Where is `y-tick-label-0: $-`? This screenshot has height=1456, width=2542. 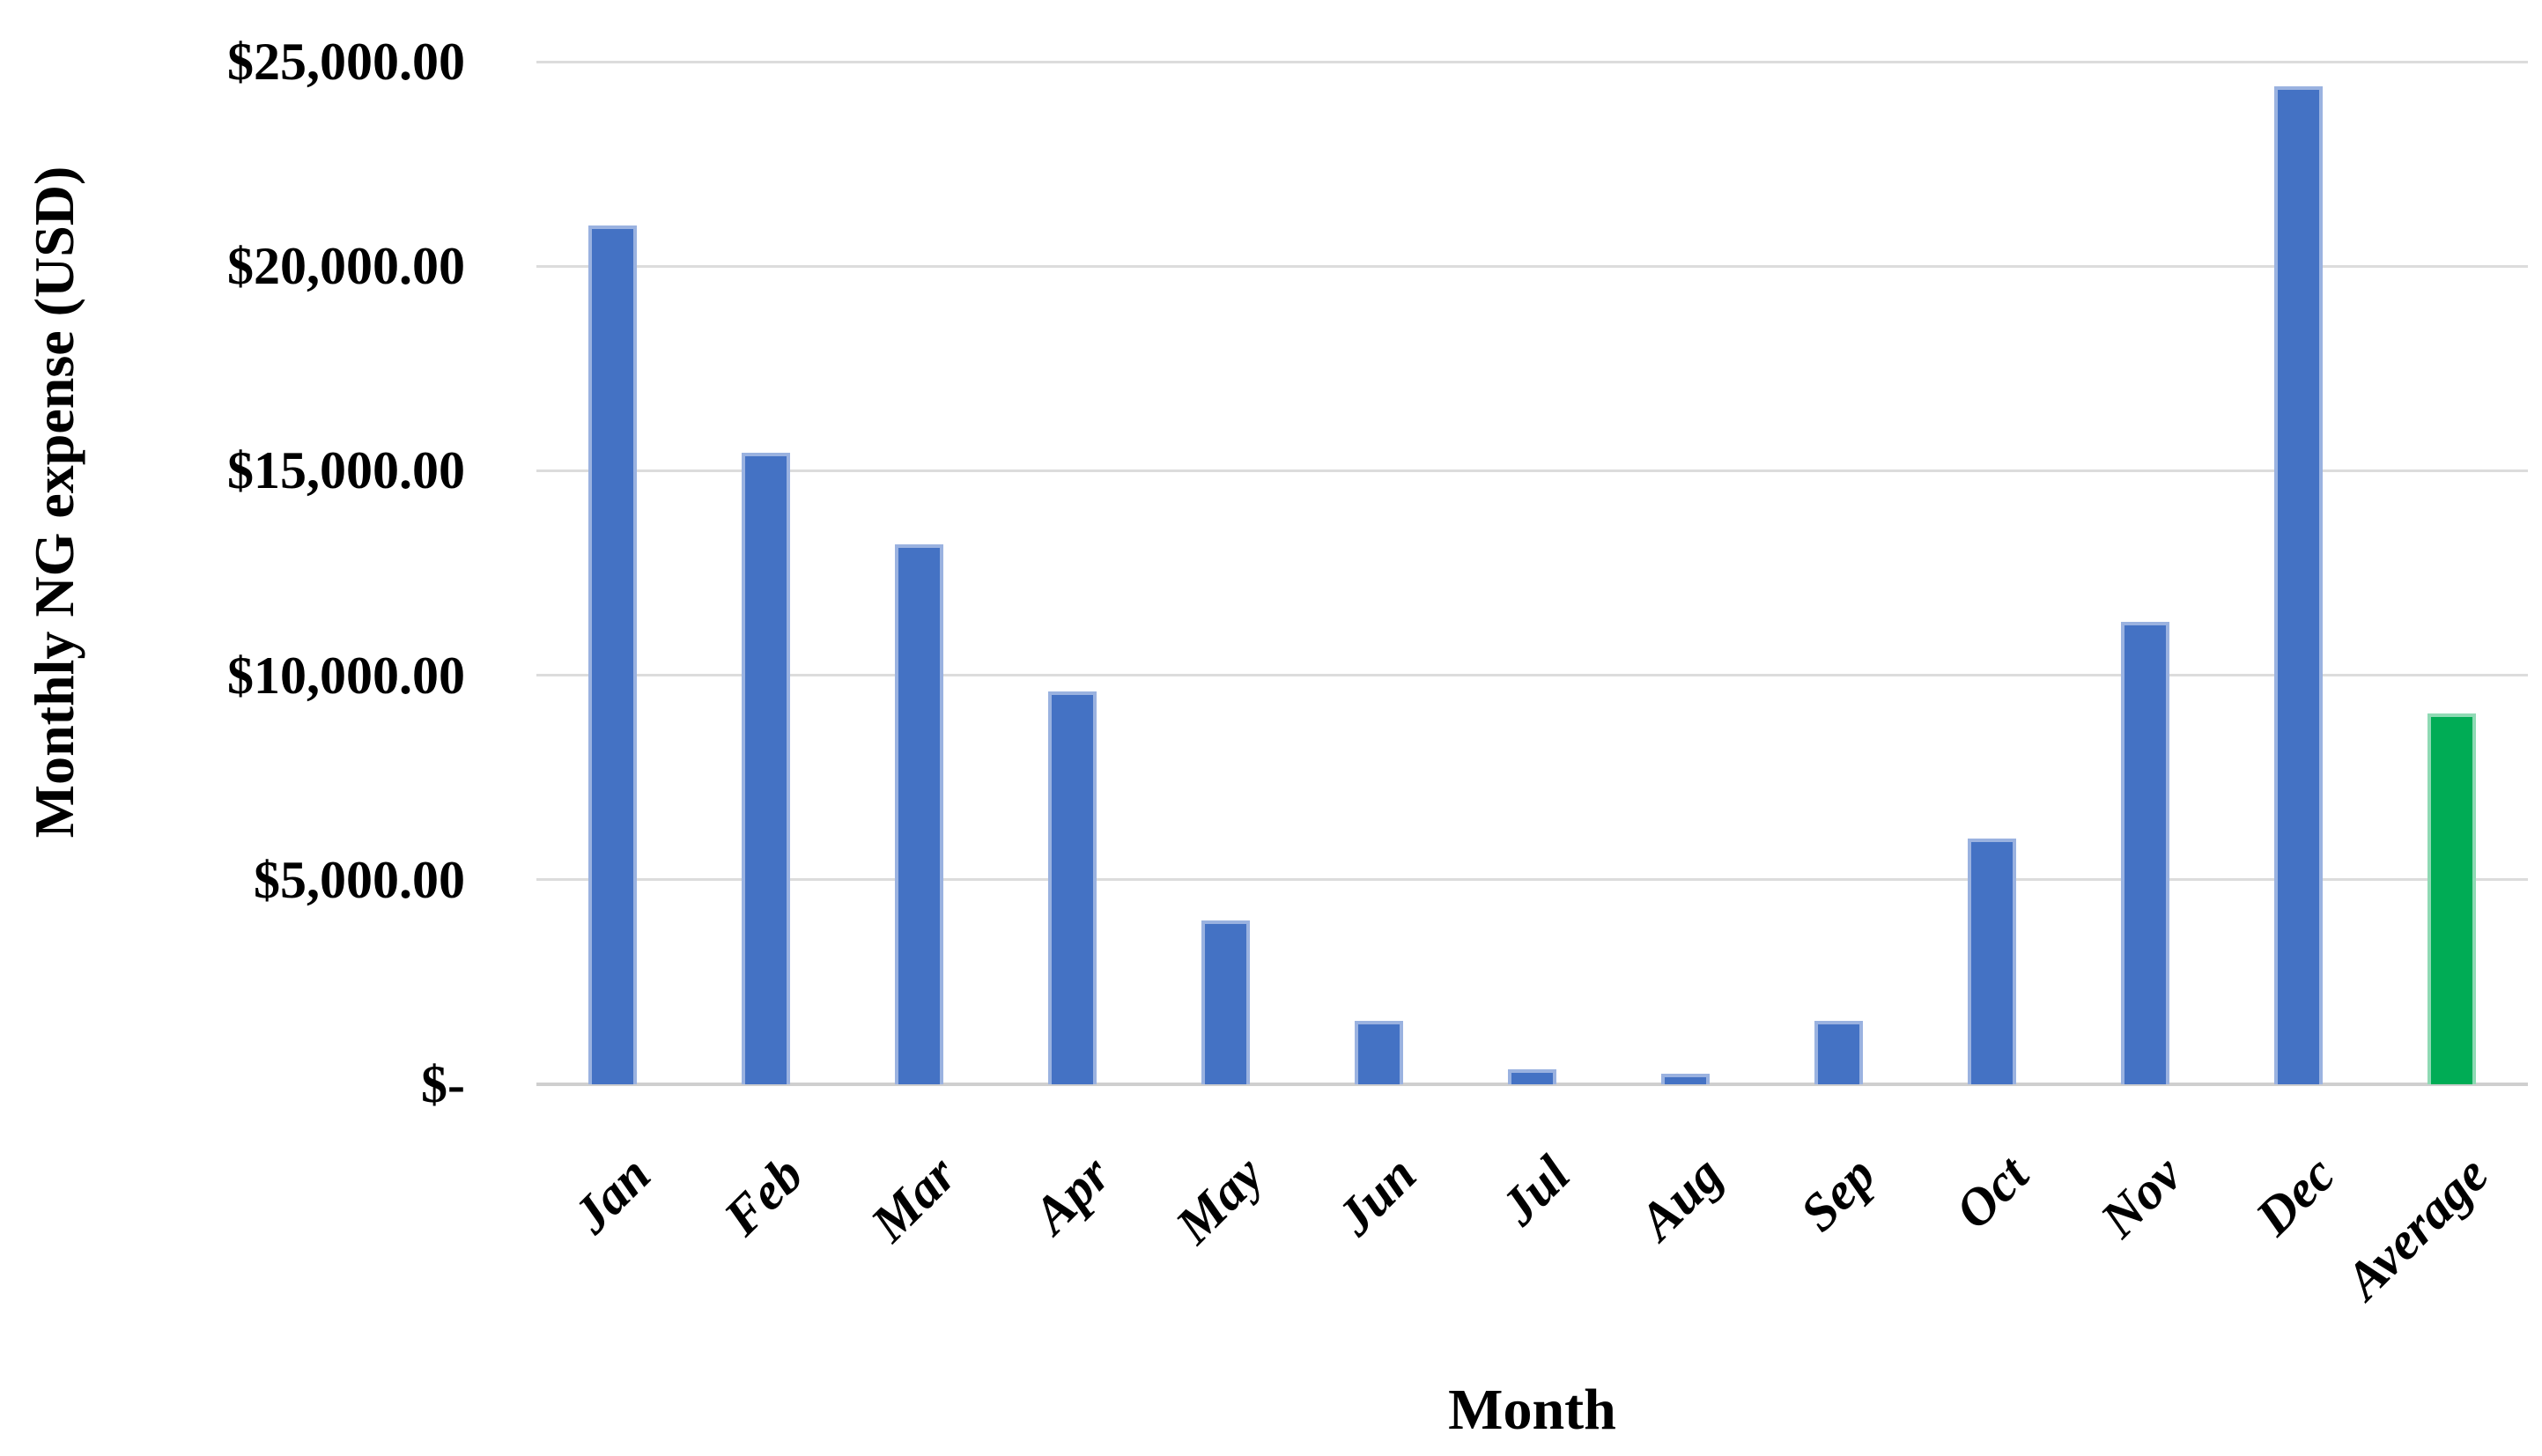
y-tick-label-0: $- is located at coordinates (443, 1084).